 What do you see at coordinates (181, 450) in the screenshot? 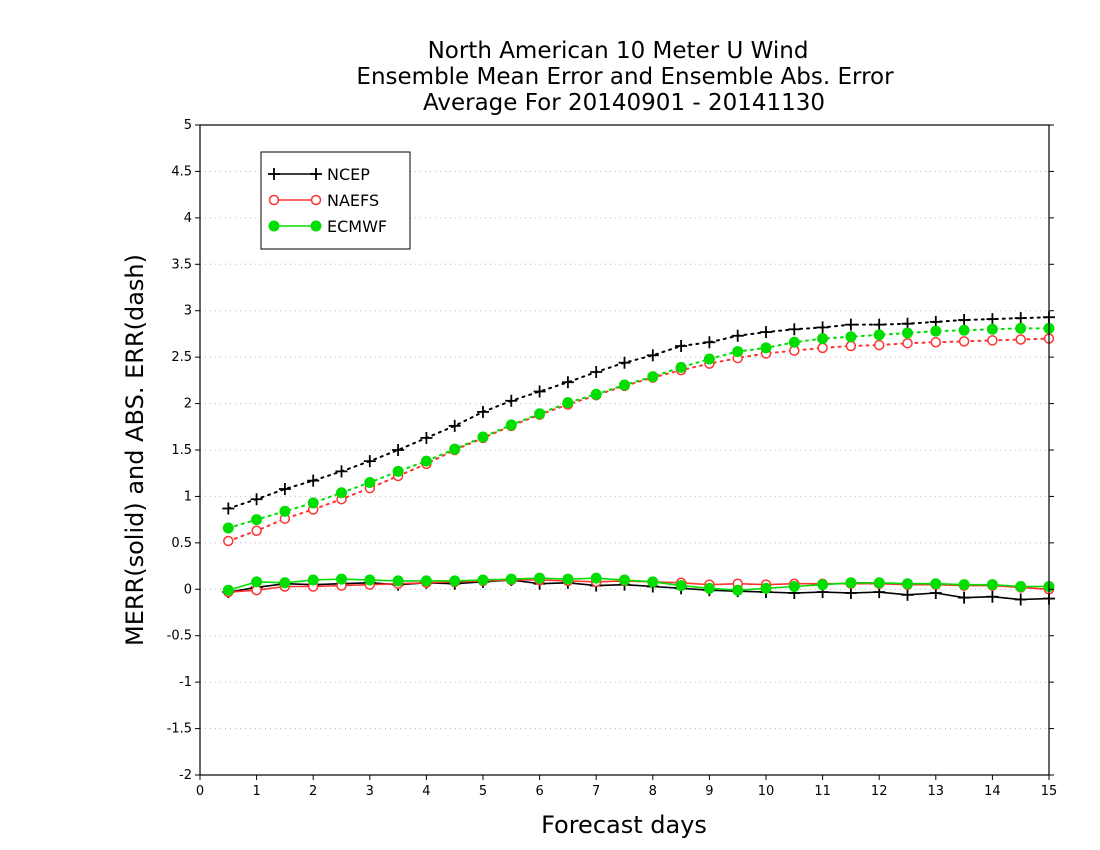
I see `y-tick-label: 1.5` at bounding box center [181, 450].